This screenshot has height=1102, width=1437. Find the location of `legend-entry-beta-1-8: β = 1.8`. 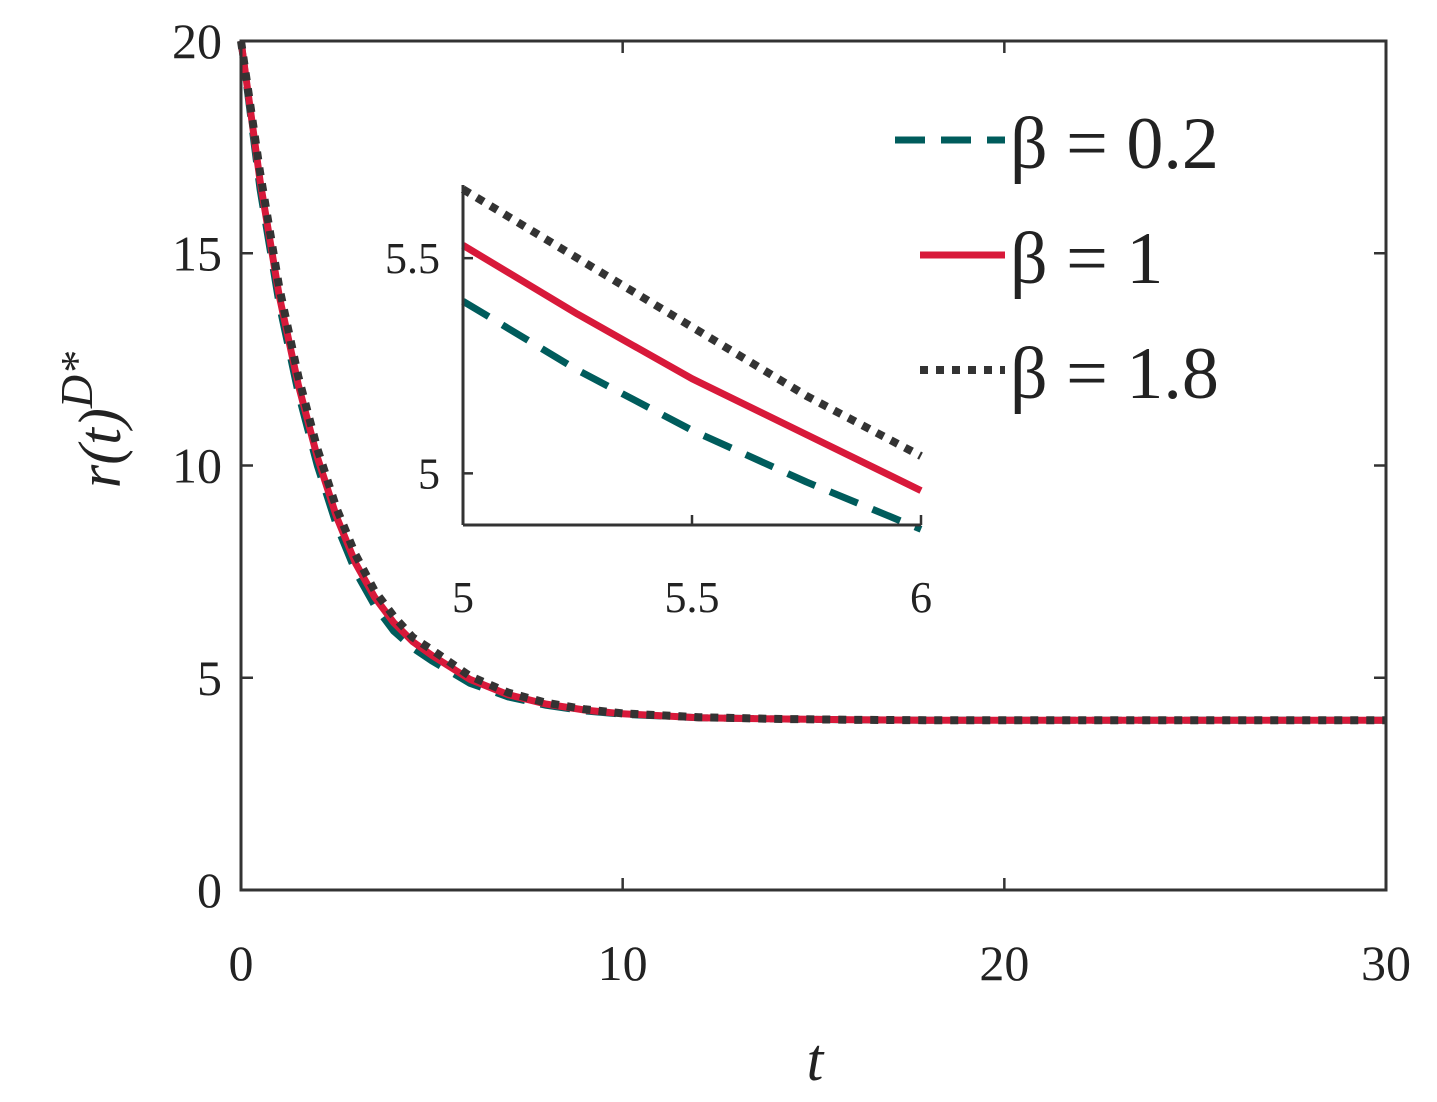

legend-entry-beta-1-8: β = 1.8 is located at coordinates (1069, 374).